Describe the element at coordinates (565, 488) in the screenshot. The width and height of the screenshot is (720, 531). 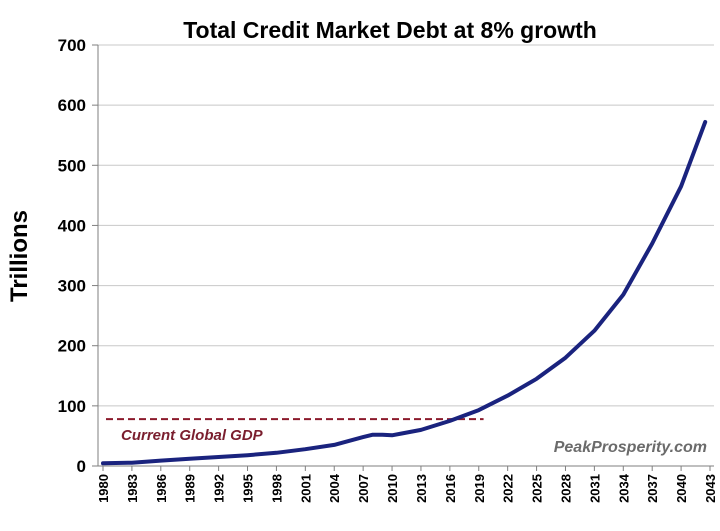
I see `x-tick-label: 2028` at that location.